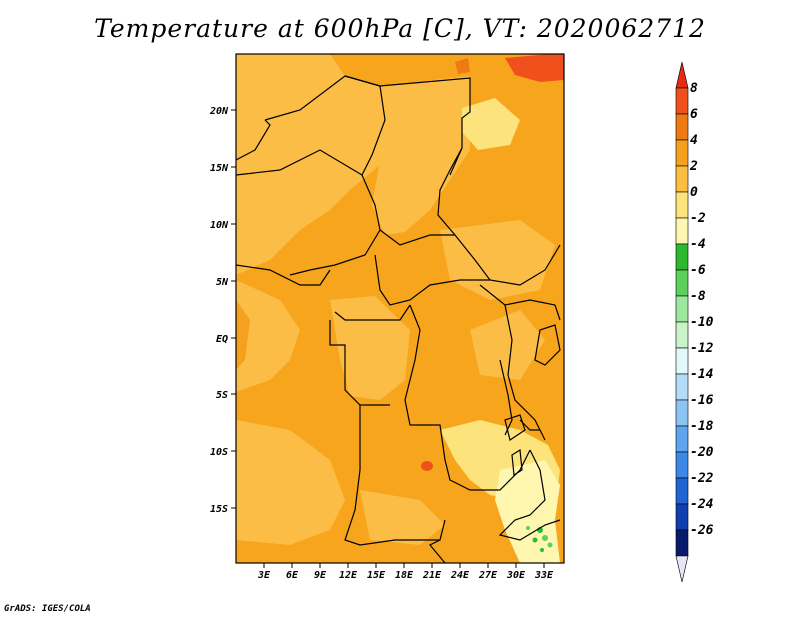  Describe the element at coordinates (693, 166) in the screenshot. I see `colorbar-label-2: 2` at that location.